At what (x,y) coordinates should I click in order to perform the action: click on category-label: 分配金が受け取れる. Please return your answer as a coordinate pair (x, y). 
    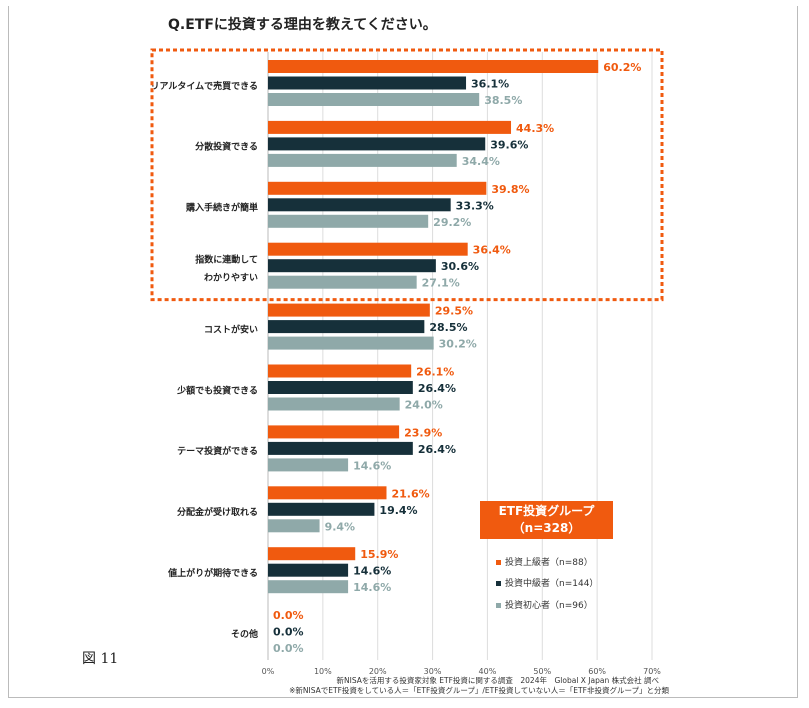
    Looking at the image, I should click on (217, 512).